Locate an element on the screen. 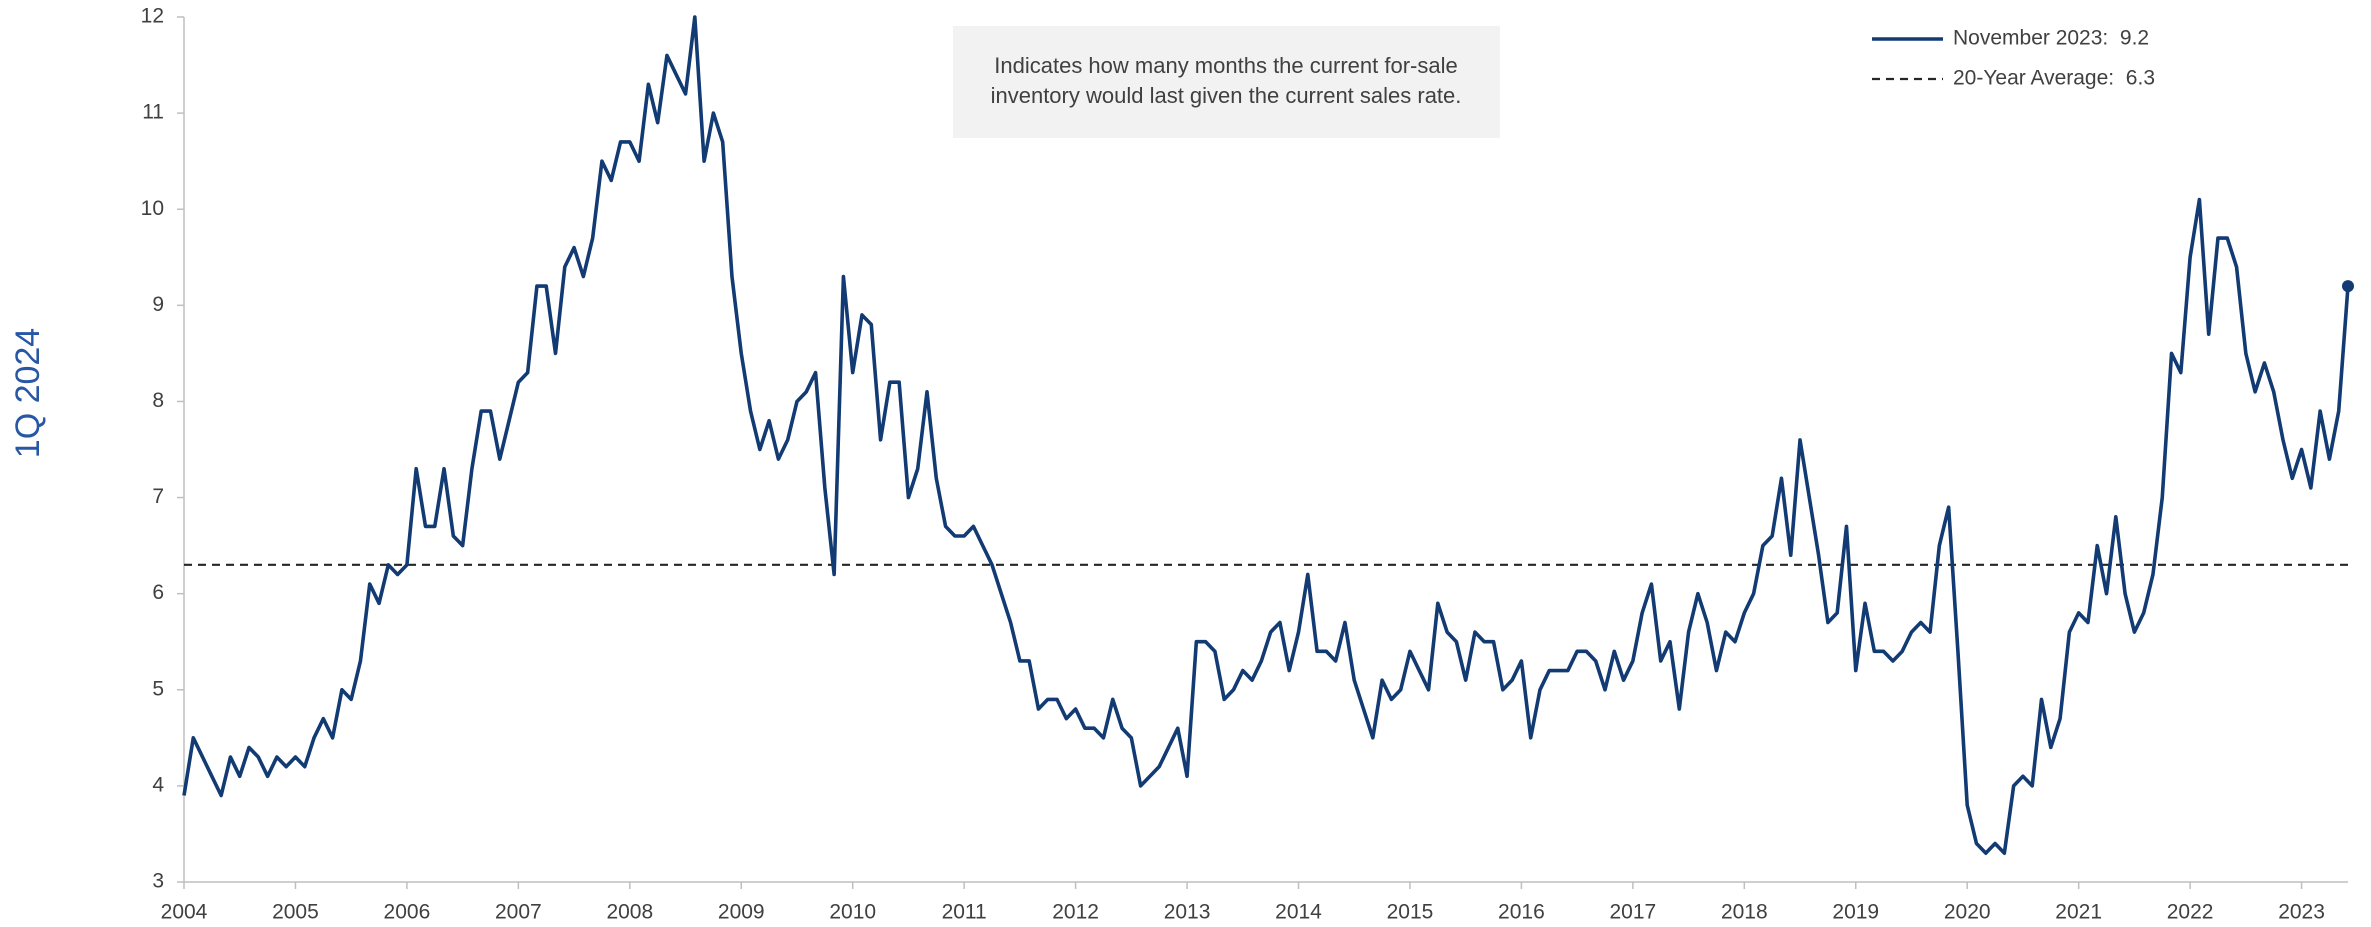 This screenshot has height=927, width=2371. x-tick-label: 2017 is located at coordinates (1632, 912).